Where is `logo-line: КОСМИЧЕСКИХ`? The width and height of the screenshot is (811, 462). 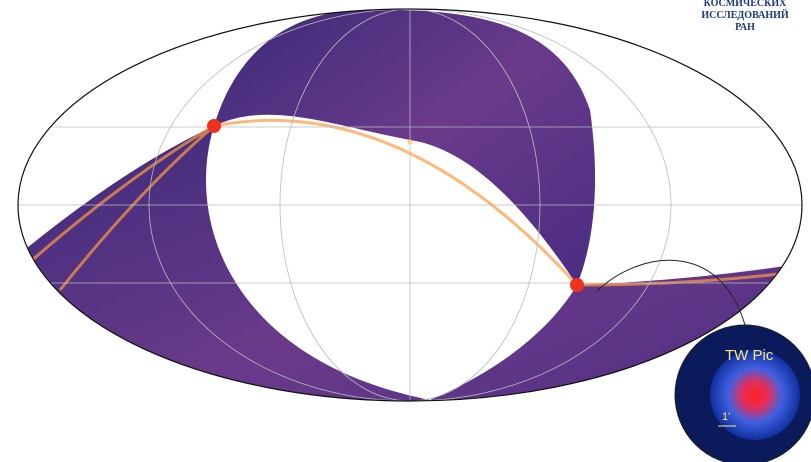 logo-line: КОСМИЧЕСКИХ is located at coordinates (746, 4).